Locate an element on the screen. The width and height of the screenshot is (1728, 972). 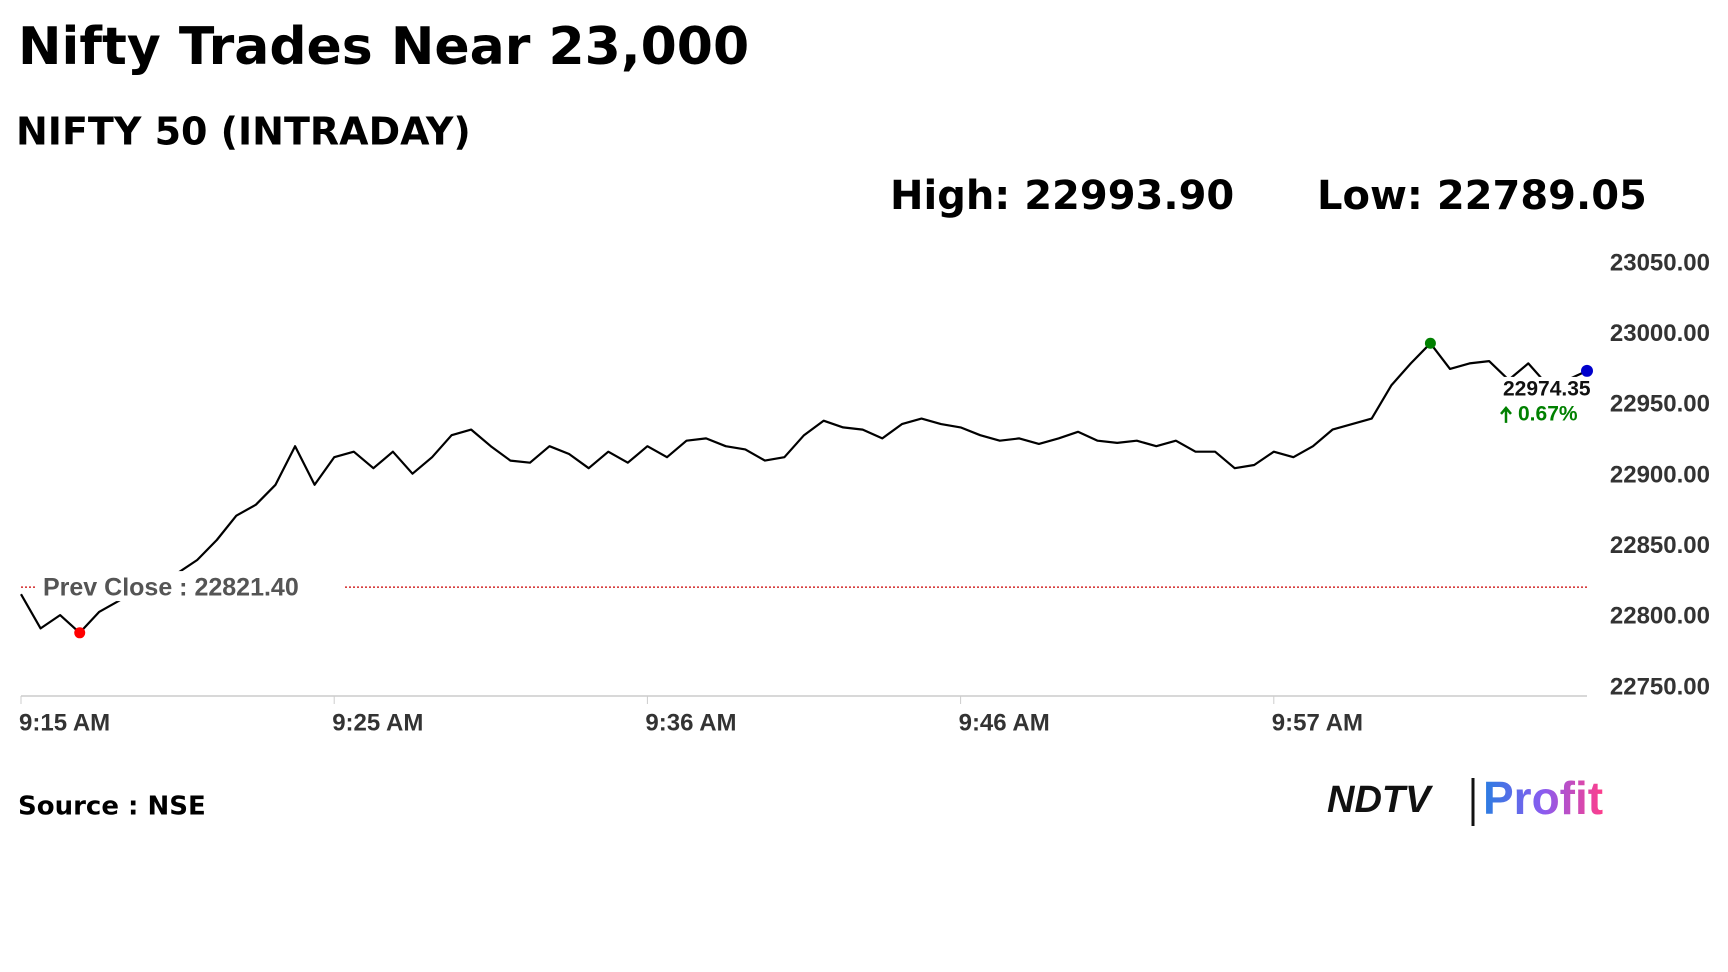
change-arrow is located at coordinates (1506, 414).